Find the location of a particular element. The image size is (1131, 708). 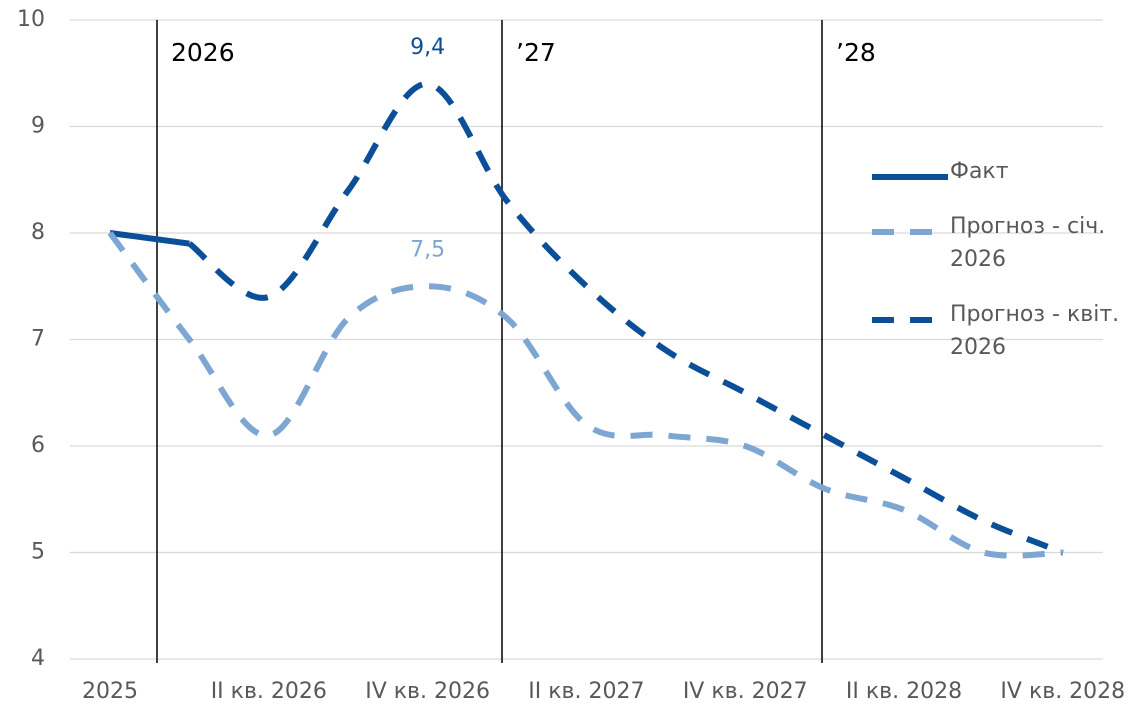

legend-item: Факт is located at coordinates (997, 171).